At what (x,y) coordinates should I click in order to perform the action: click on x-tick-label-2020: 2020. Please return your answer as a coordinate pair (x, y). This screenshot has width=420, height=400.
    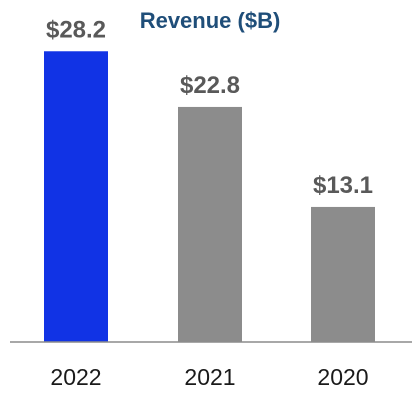
    Looking at the image, I should click on (342, 377).